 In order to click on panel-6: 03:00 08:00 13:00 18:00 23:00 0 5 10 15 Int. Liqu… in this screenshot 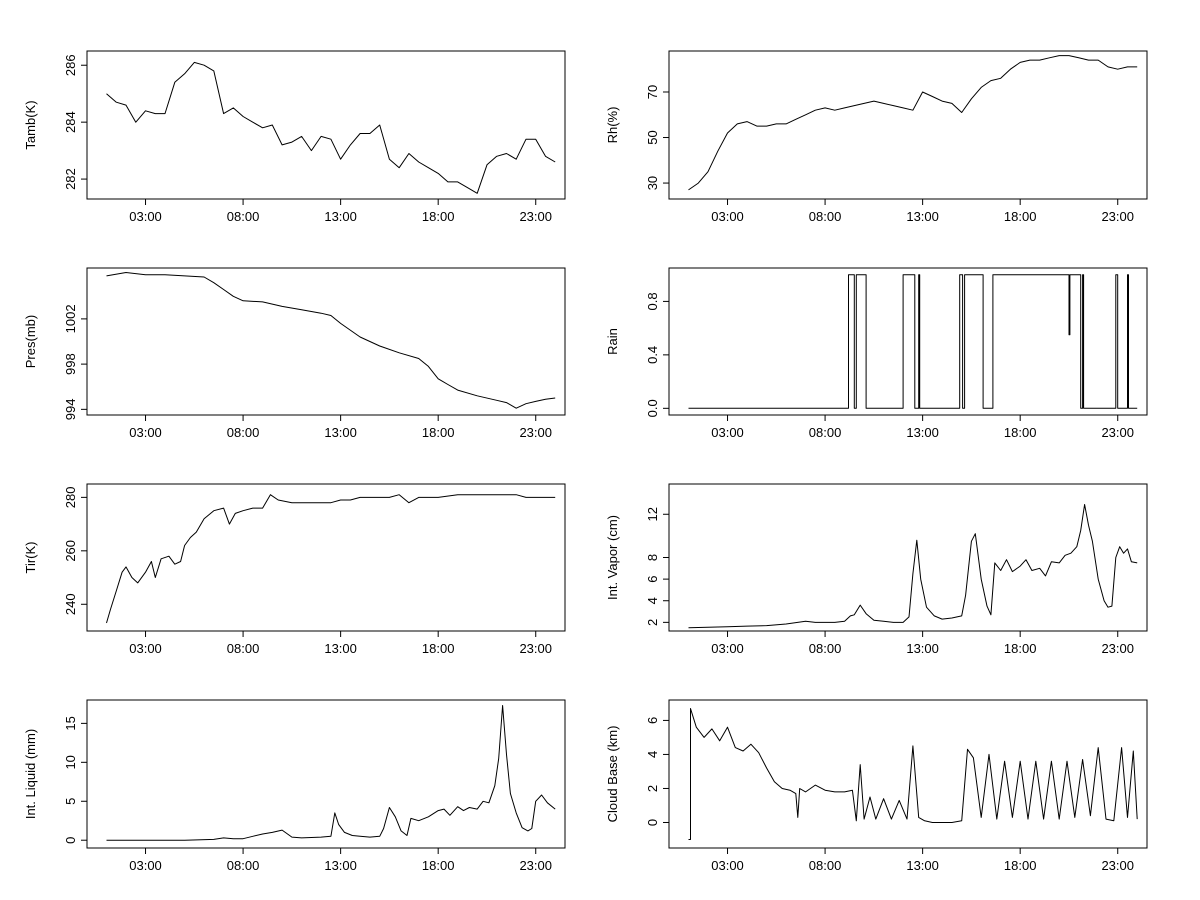, I will do `click(294, 786)`.